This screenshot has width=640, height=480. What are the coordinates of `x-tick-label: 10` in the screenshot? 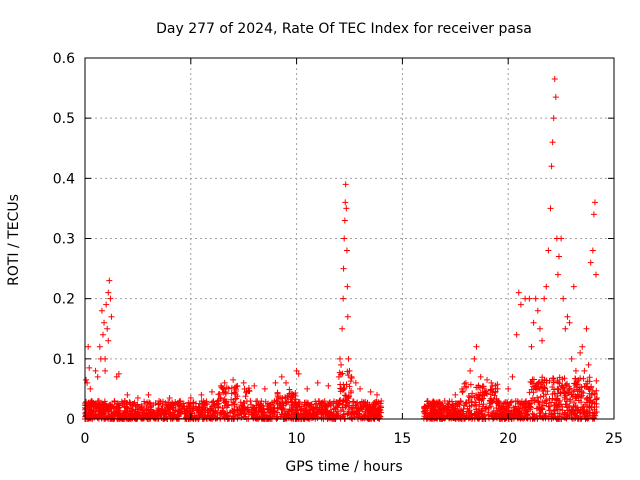 It's located at (297, 439).